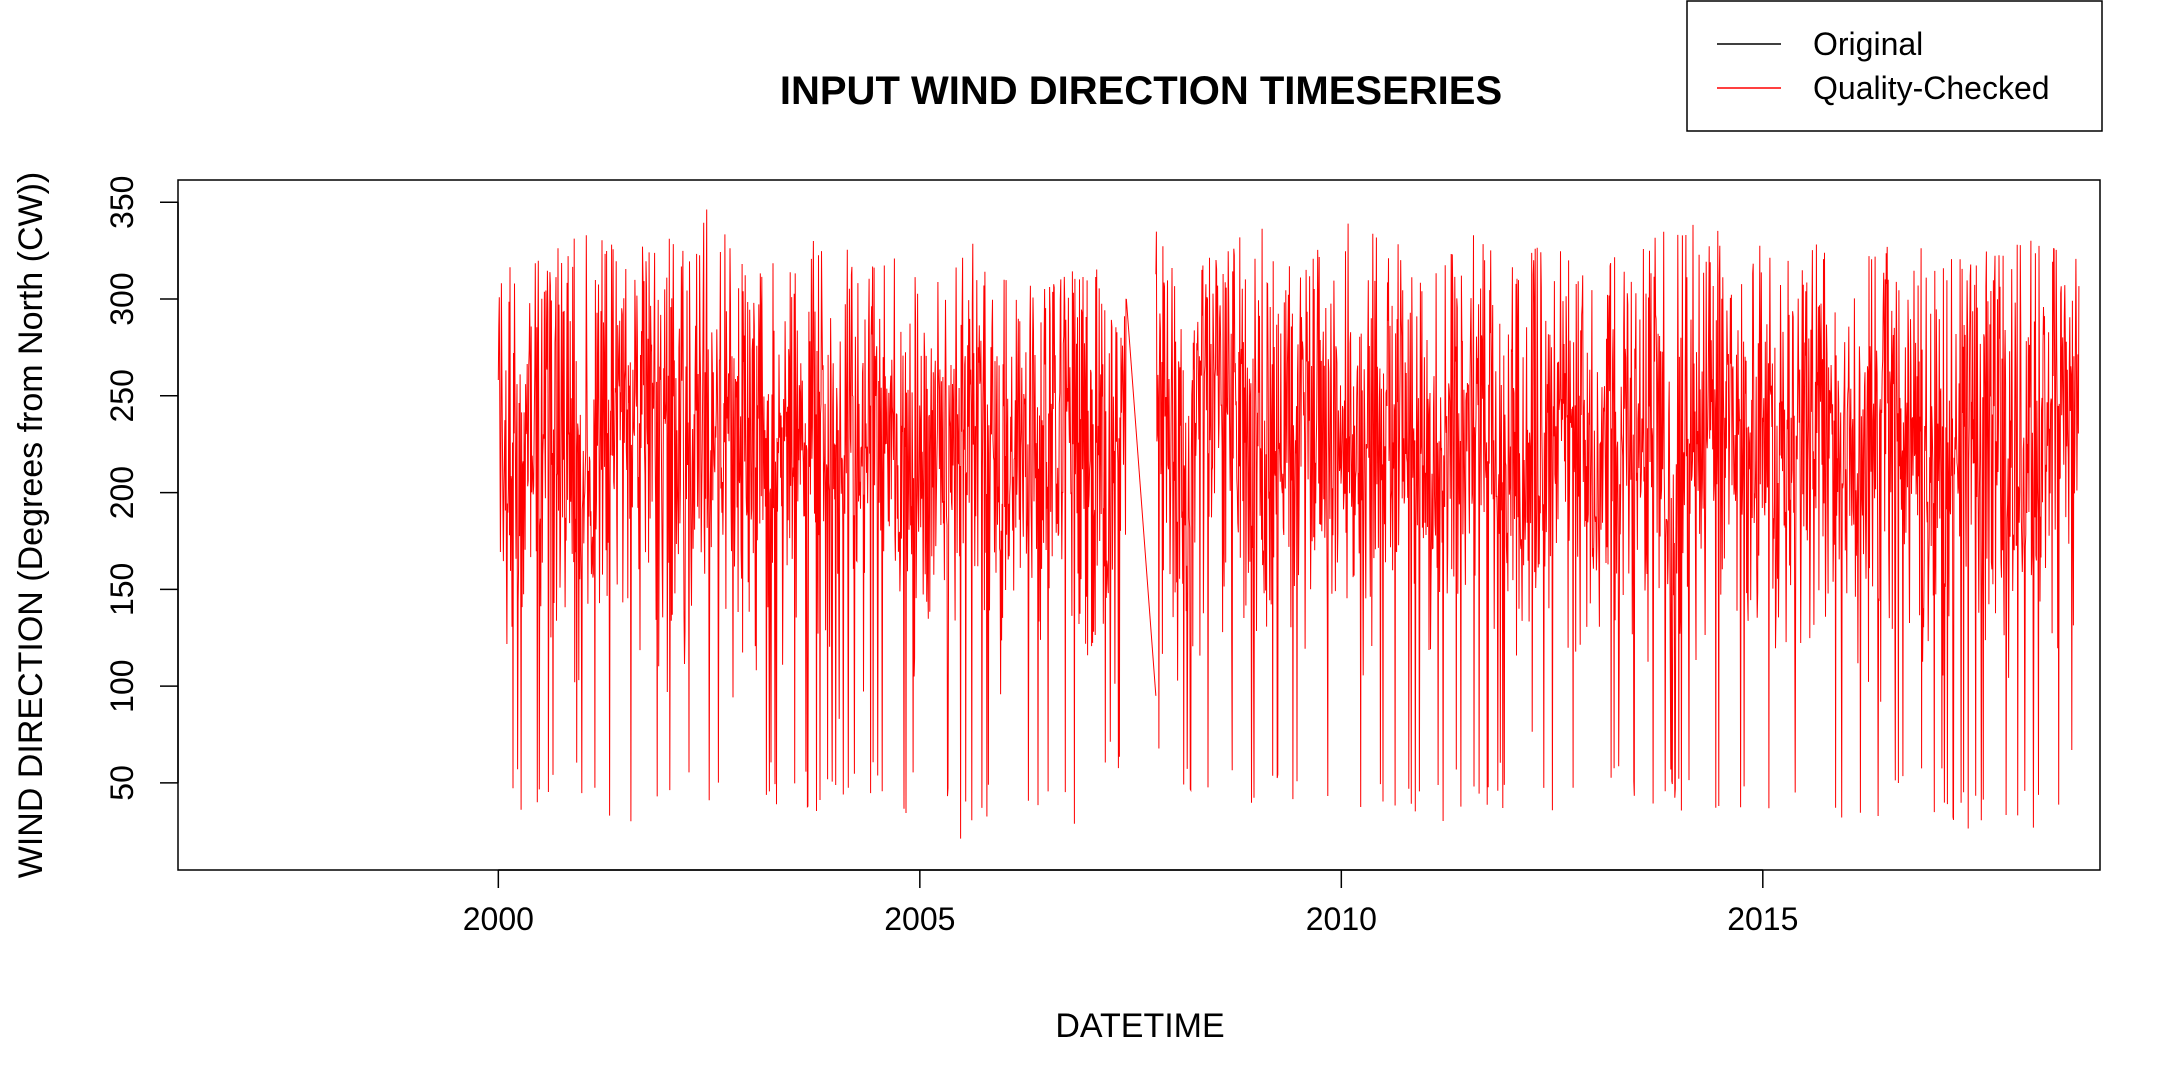 The image size is (2160, 1080). I want to click on legend-label-quality-checked: Quality-Checked, so click(1931, 88).